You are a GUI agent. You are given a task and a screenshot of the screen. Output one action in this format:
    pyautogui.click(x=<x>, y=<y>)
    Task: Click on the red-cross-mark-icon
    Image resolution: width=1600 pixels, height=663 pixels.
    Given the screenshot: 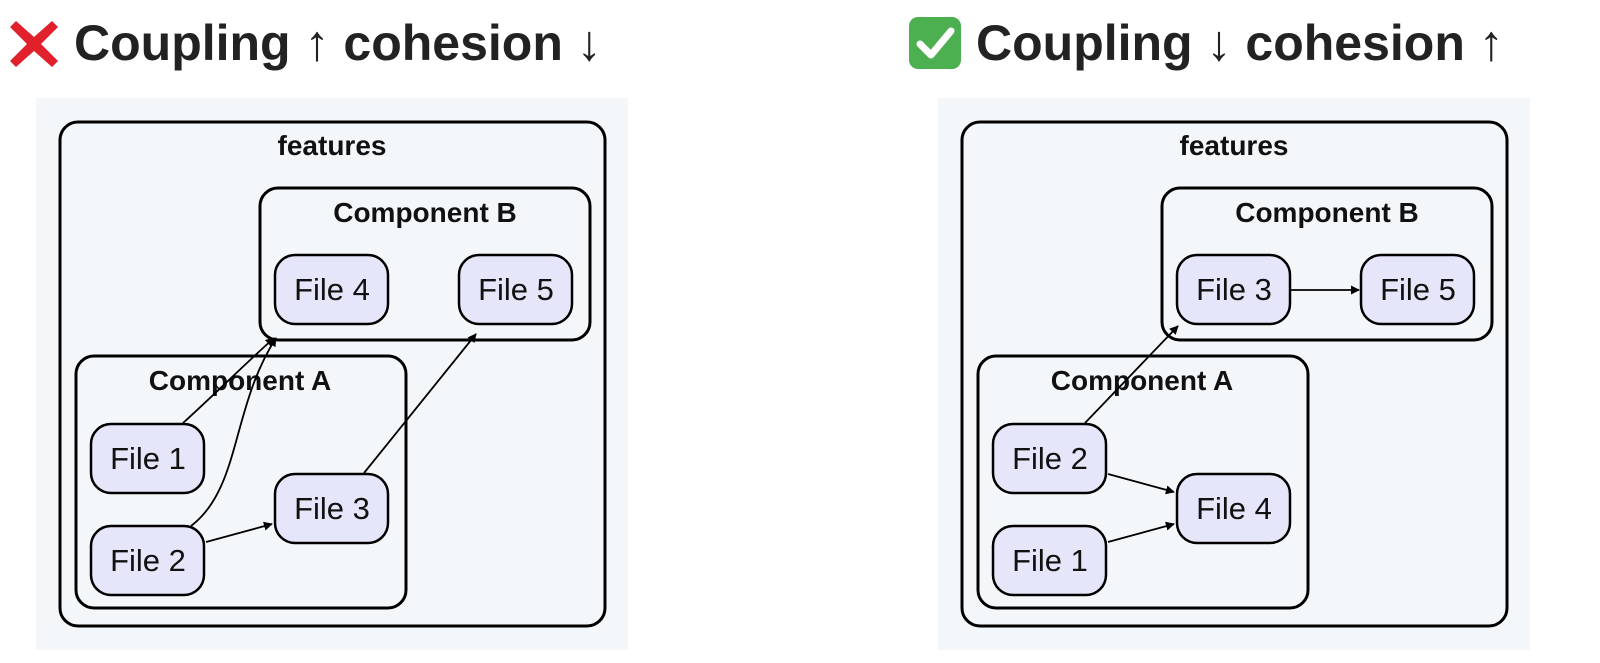 What is the action you would take?
    pyautogui.click(x=34, y=44)
    